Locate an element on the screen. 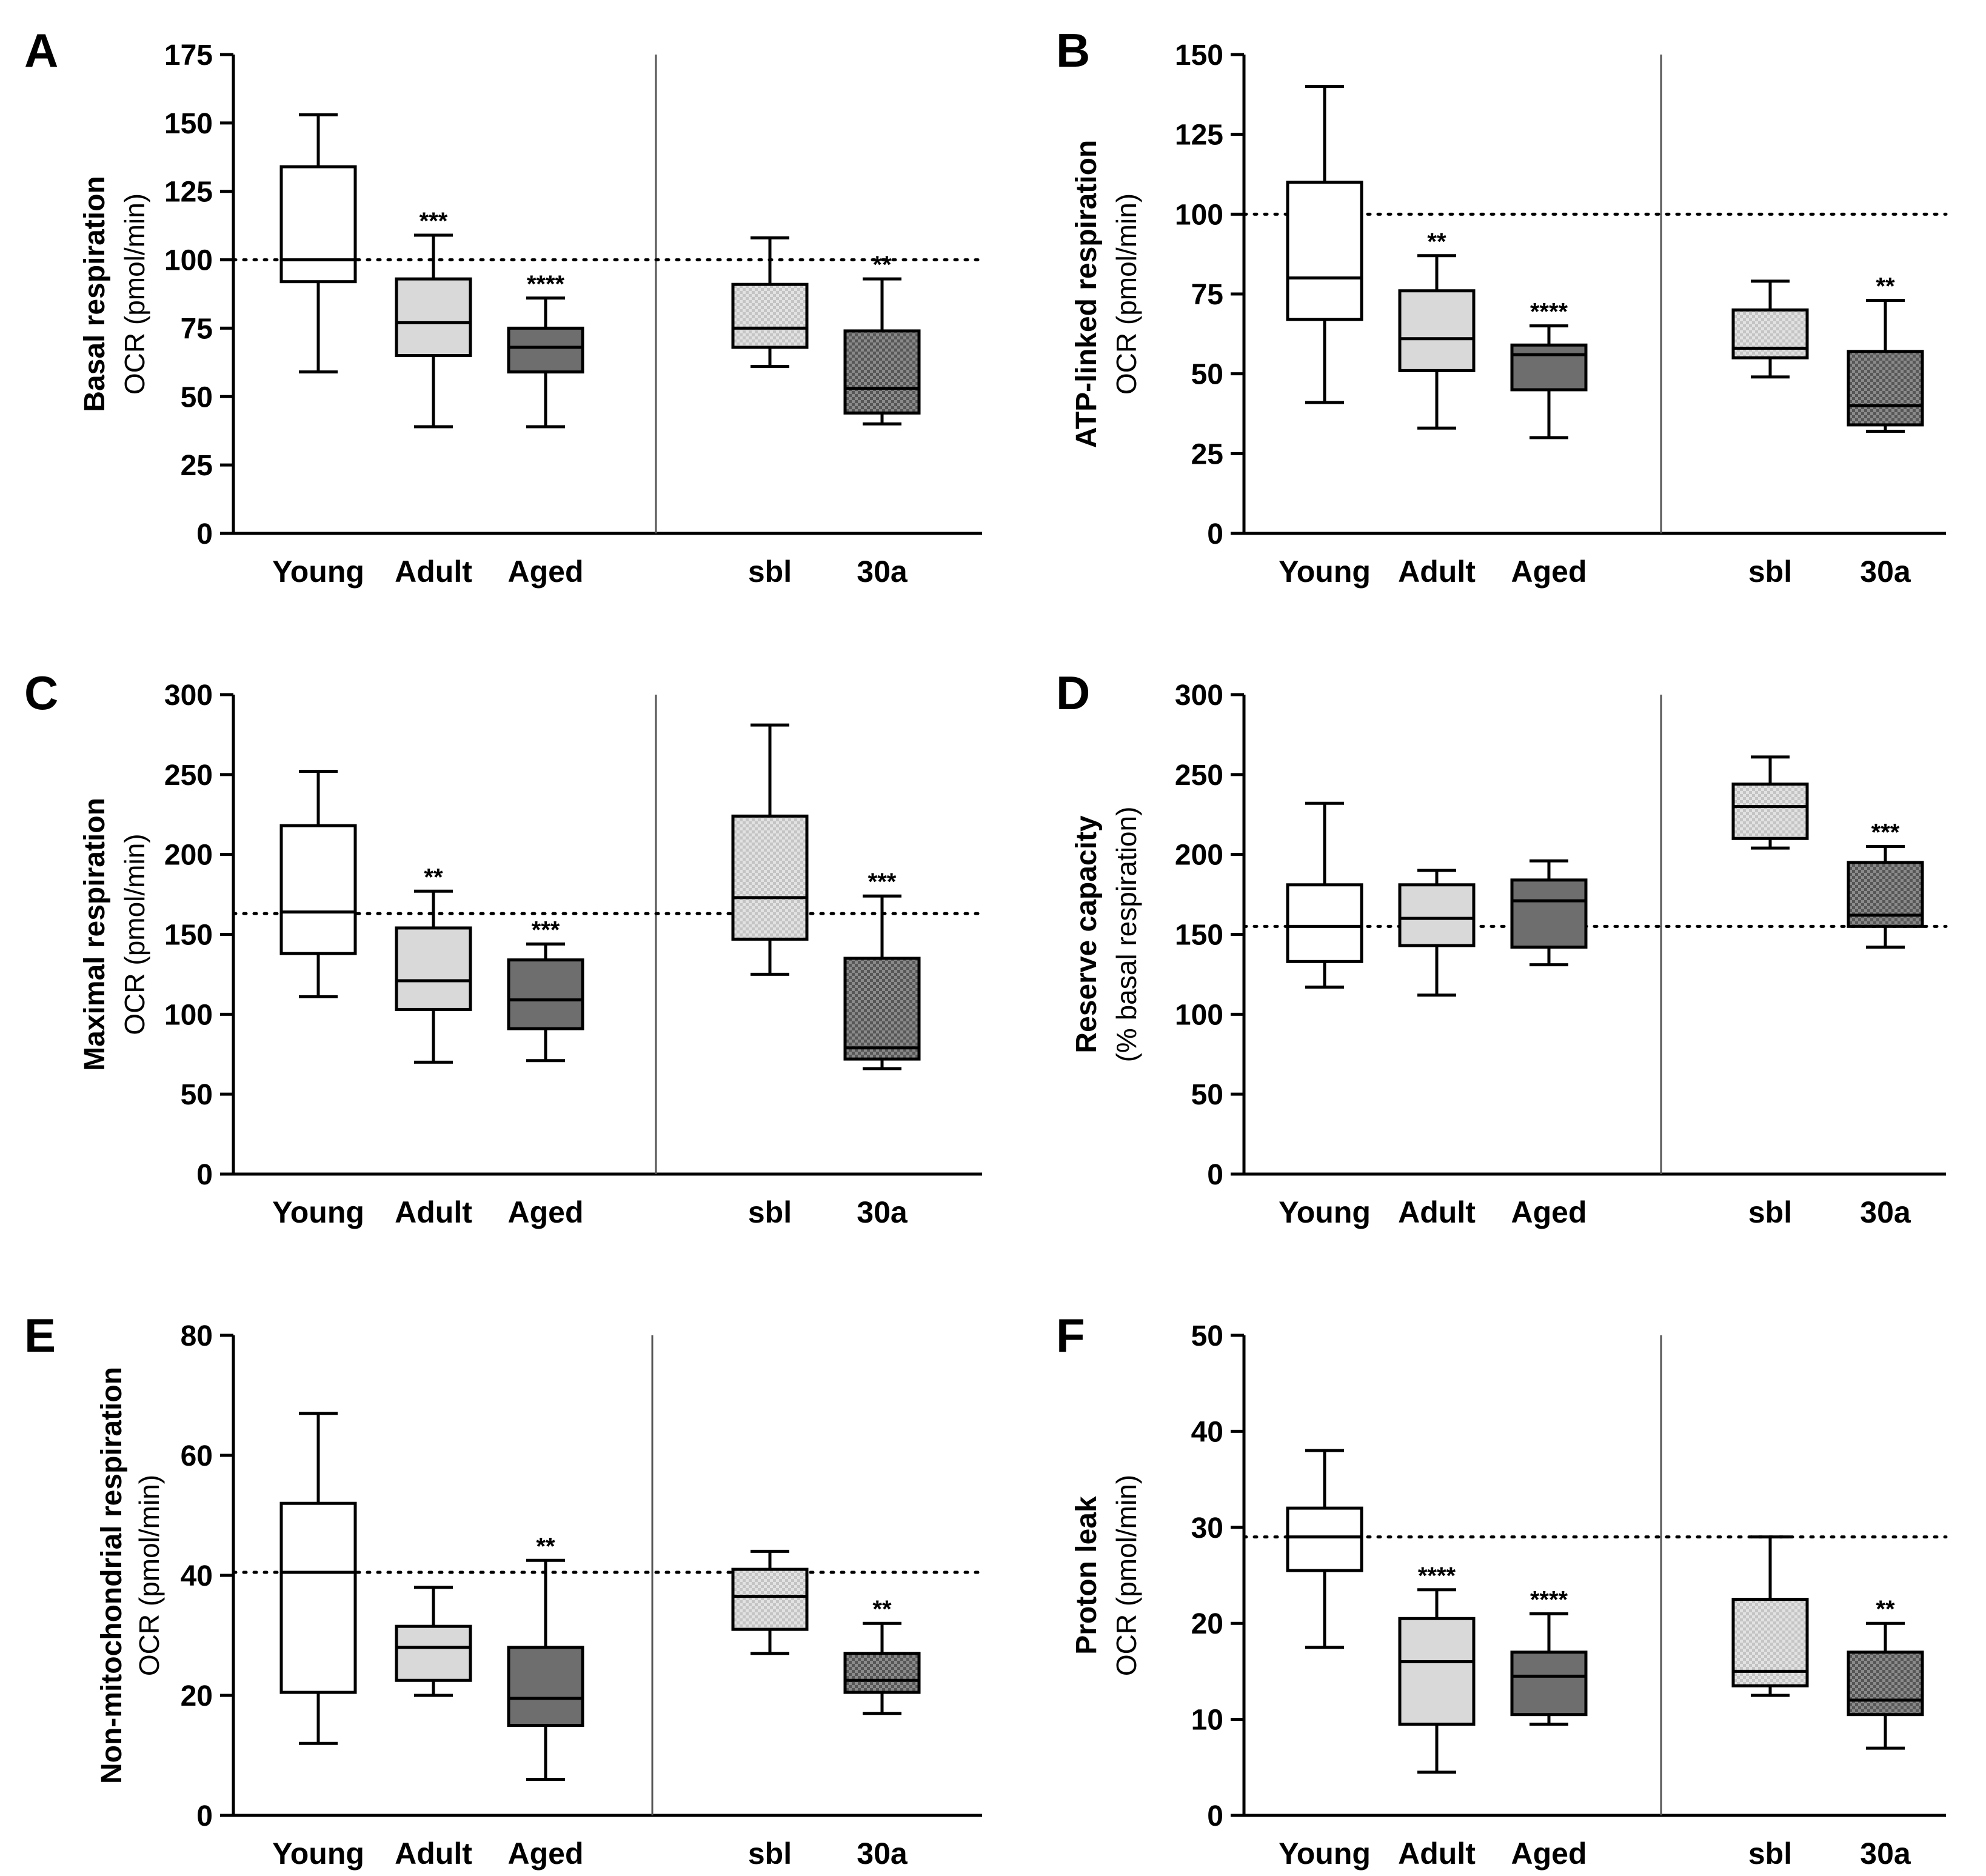 This screenshot has width=1986, height=1876. box-aged is located at coordinates (1549, 913).